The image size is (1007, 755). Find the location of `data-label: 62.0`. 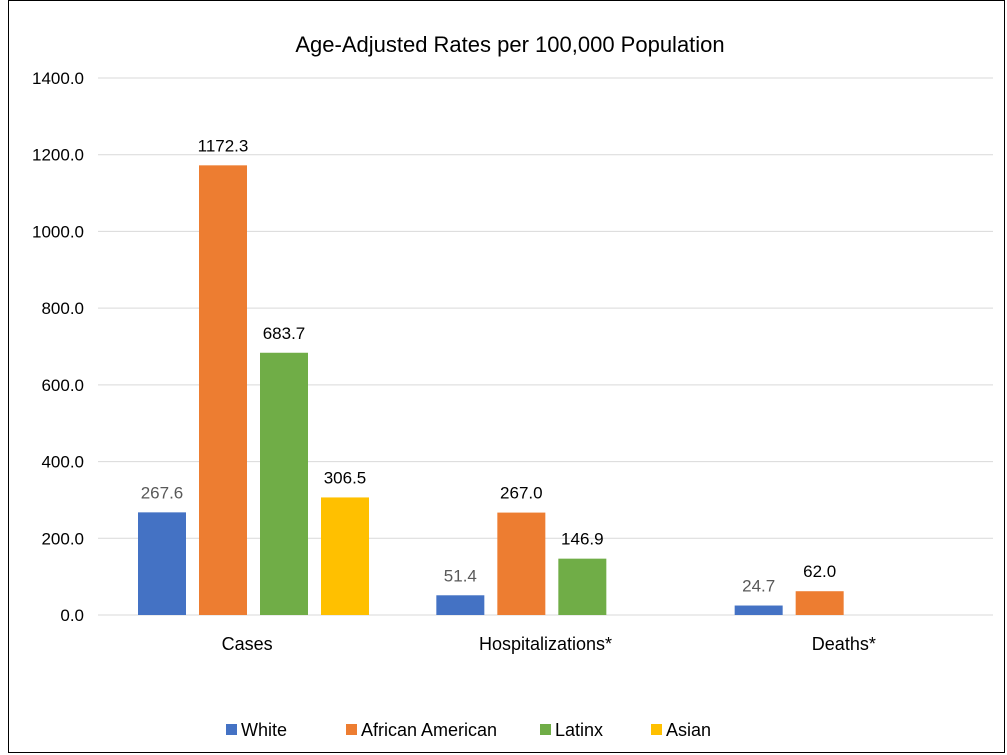

data-label: 62.0 is located at coordinates (819, 571).